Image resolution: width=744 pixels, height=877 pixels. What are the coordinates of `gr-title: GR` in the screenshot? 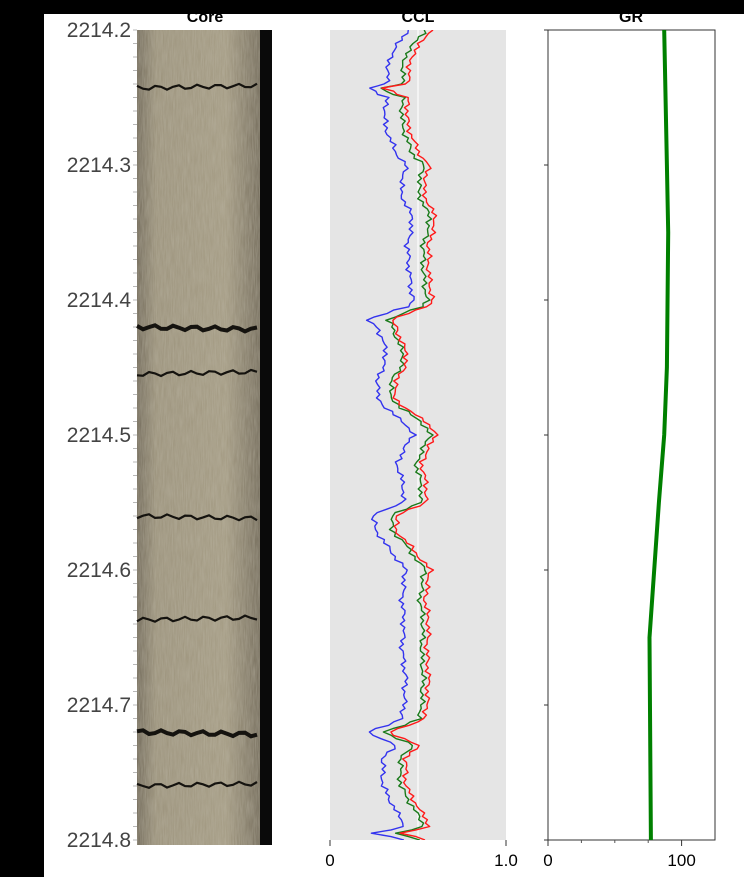 It's located at (631, 17).